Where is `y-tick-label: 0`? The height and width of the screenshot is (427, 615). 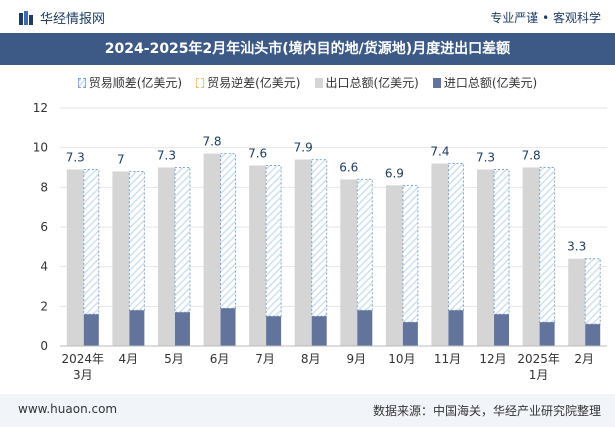
y-tick-label: 0 is located at coordinates (44, 346).